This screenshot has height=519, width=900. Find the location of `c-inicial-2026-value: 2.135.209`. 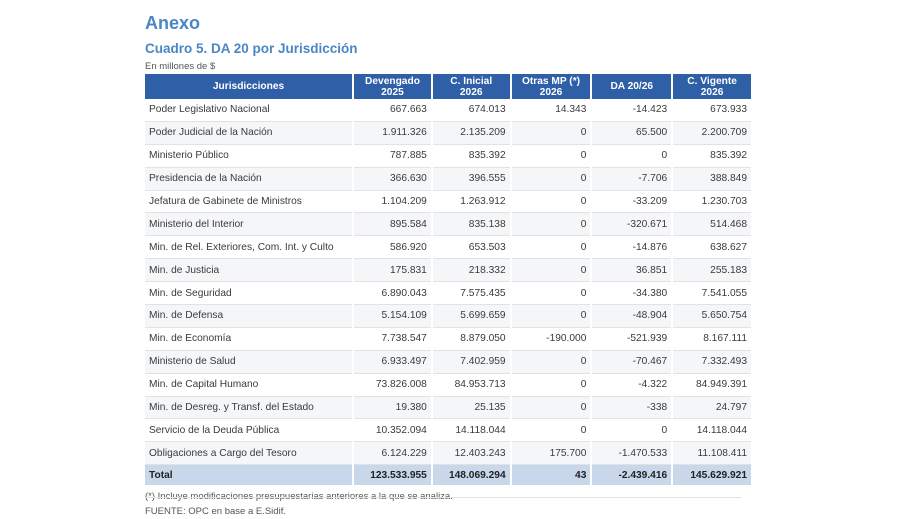

c-inicial-2026-value: 2.135.209 is located at coordinates (471, 133).